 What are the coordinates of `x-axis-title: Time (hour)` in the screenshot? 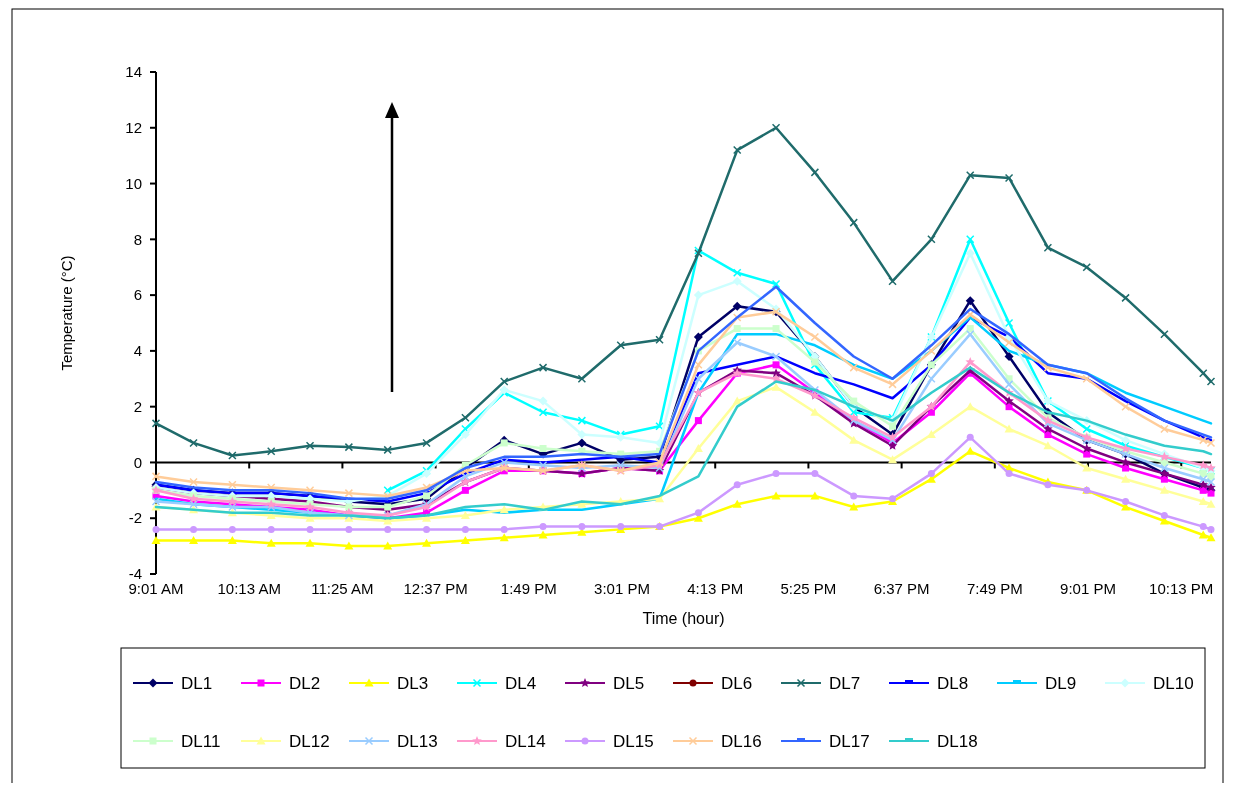 It's located at (683, 618).